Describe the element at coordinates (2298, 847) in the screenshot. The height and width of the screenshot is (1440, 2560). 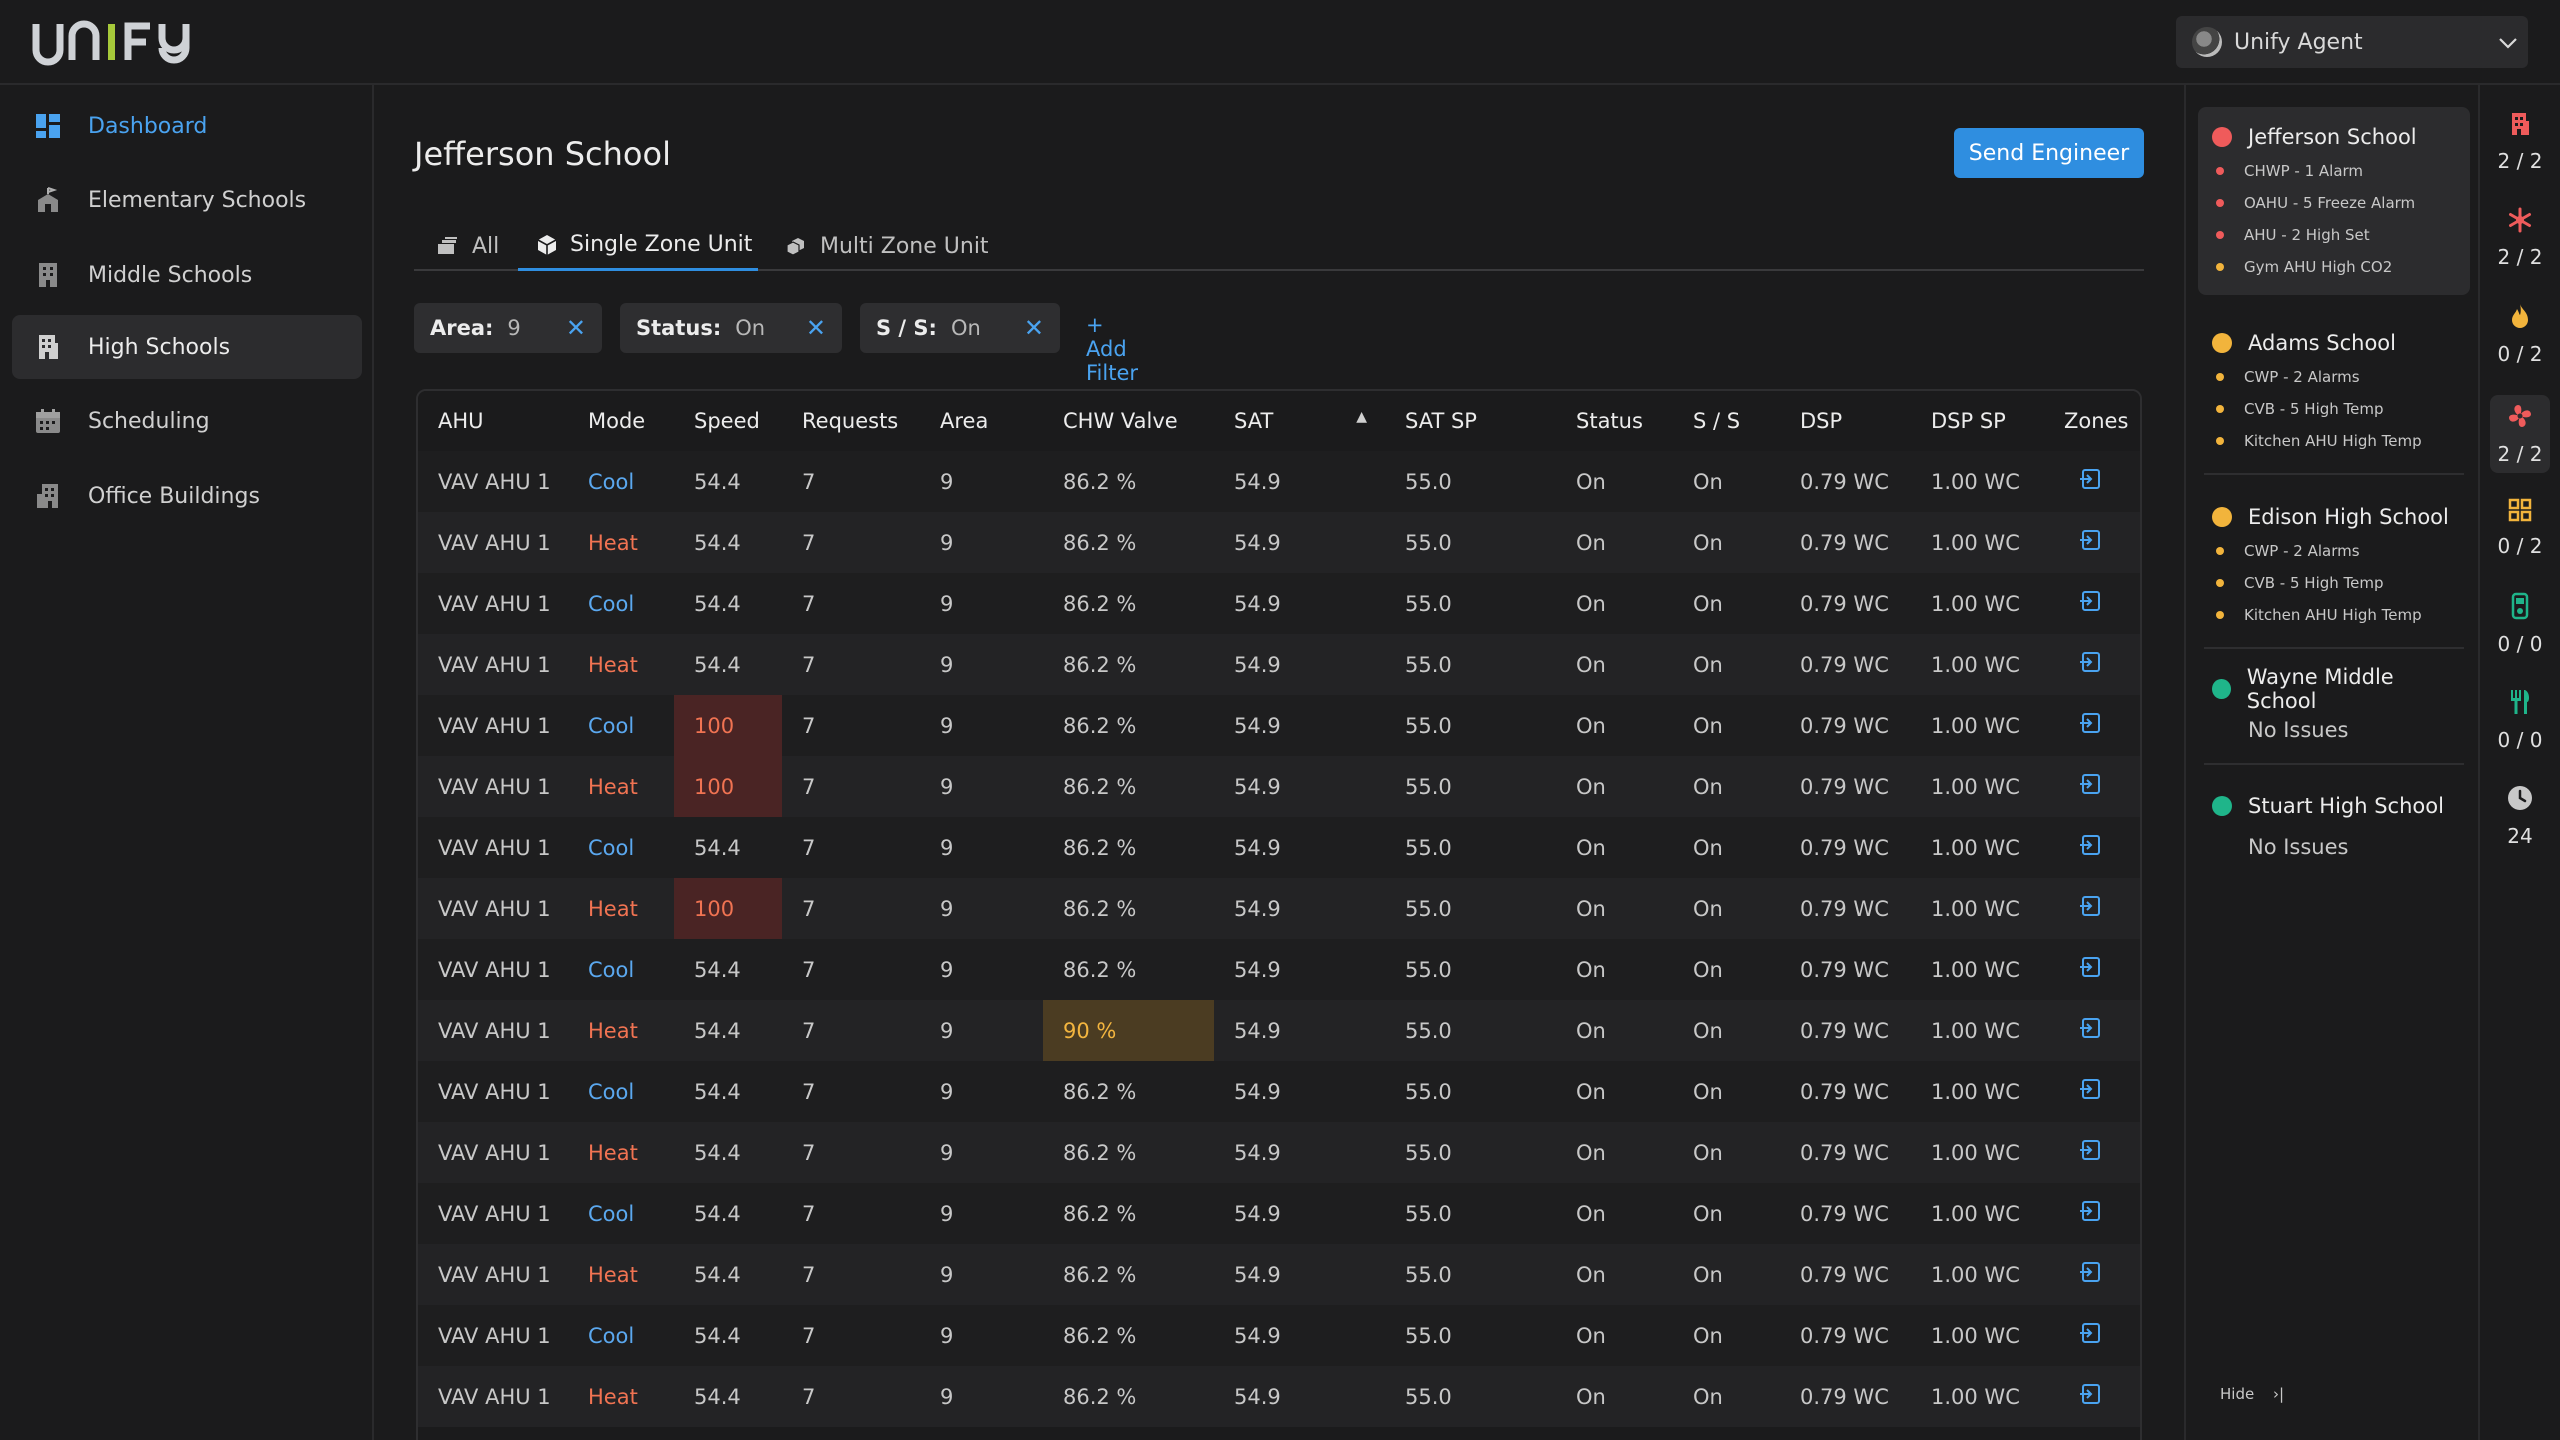
I see `no-issues-text: No Issues` at that location.